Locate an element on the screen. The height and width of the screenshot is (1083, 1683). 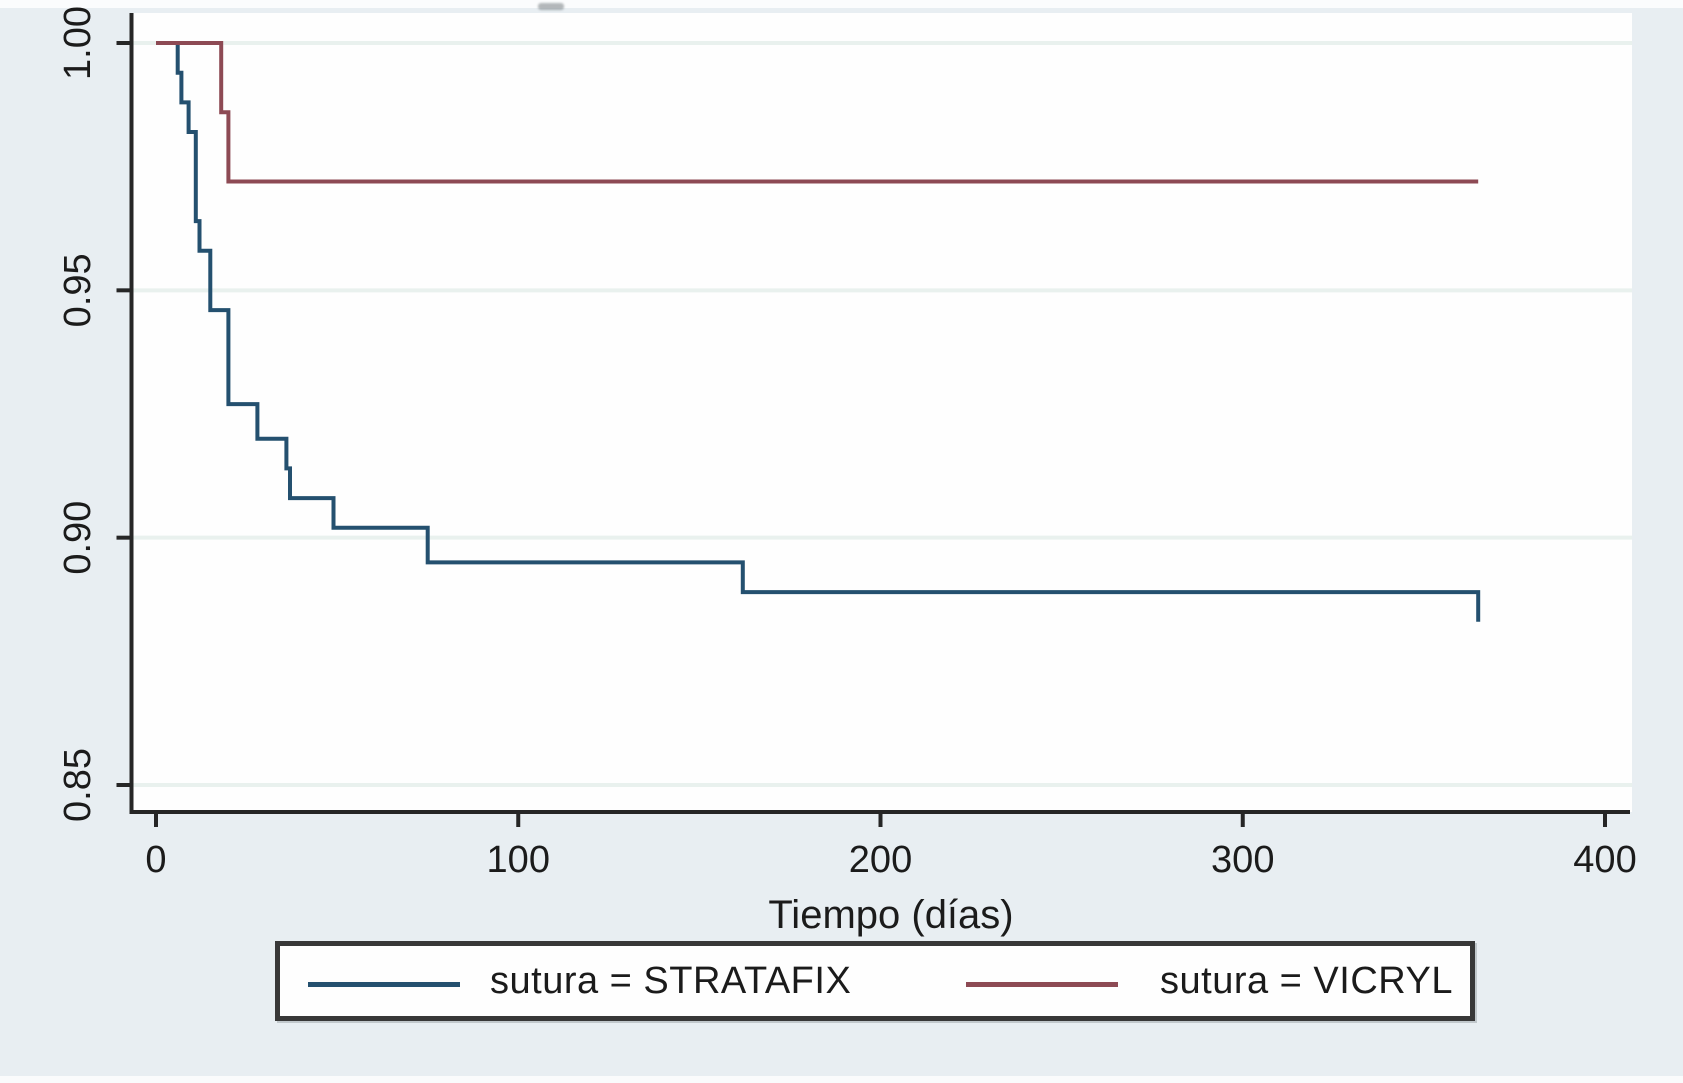
legend-line-vicryl is located at coordinates (1042, 984).